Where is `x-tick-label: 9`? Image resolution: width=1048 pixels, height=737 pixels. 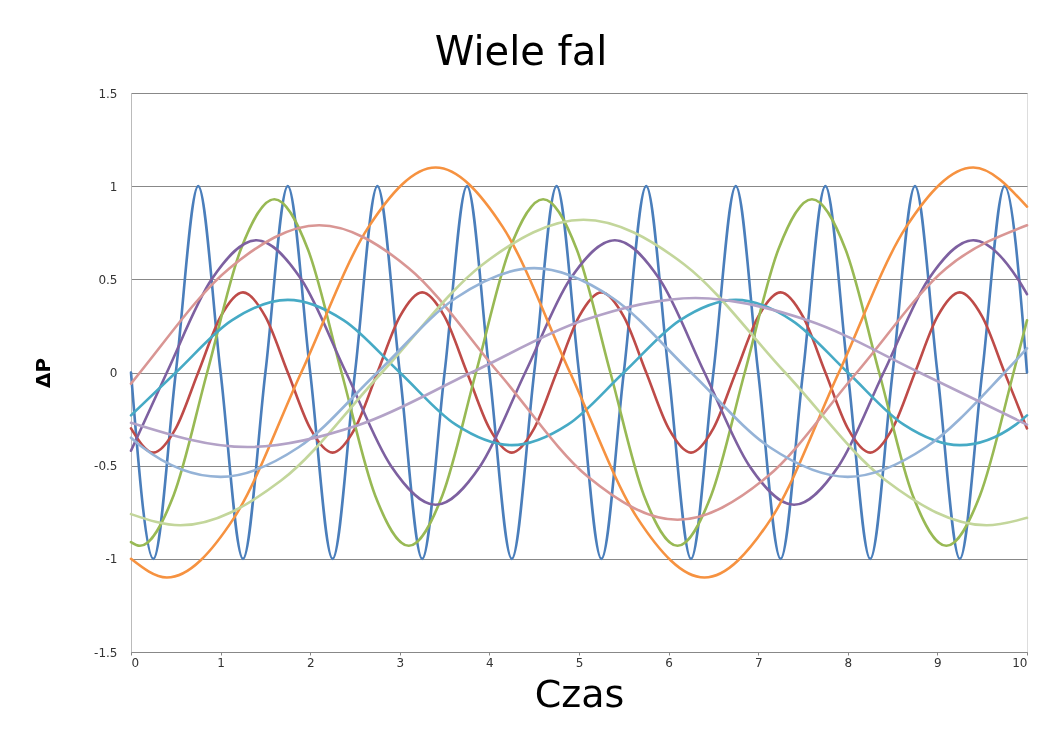 x-tick-label: 9 is located at coordinates (938, 662).